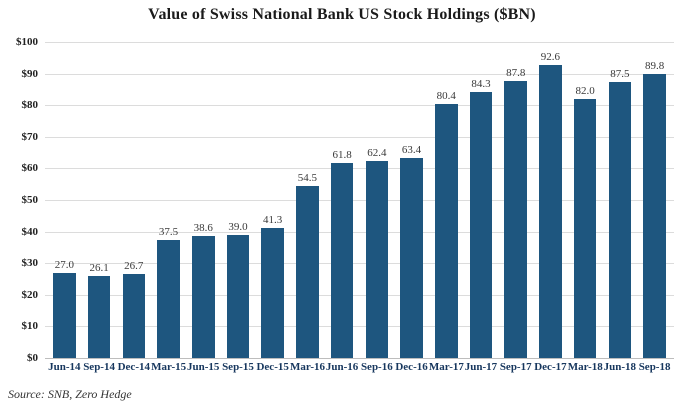  I want to click on x-tick-label: Jun-16, so click(342, 367).